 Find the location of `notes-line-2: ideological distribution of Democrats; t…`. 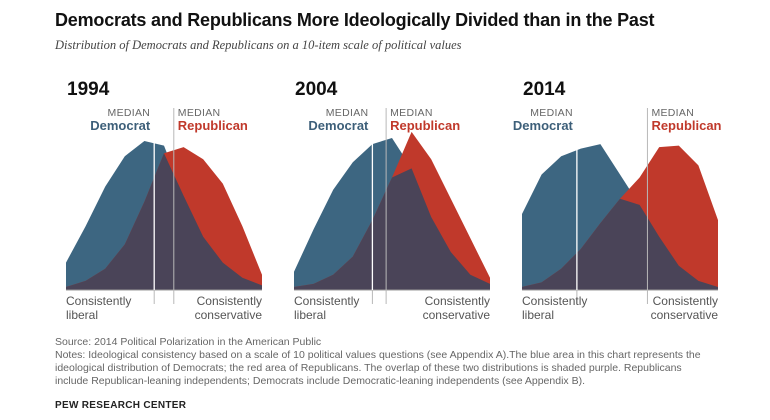

notes-line-2: ideological distribution of Democrats; t… is located at coordinates (368, 368).